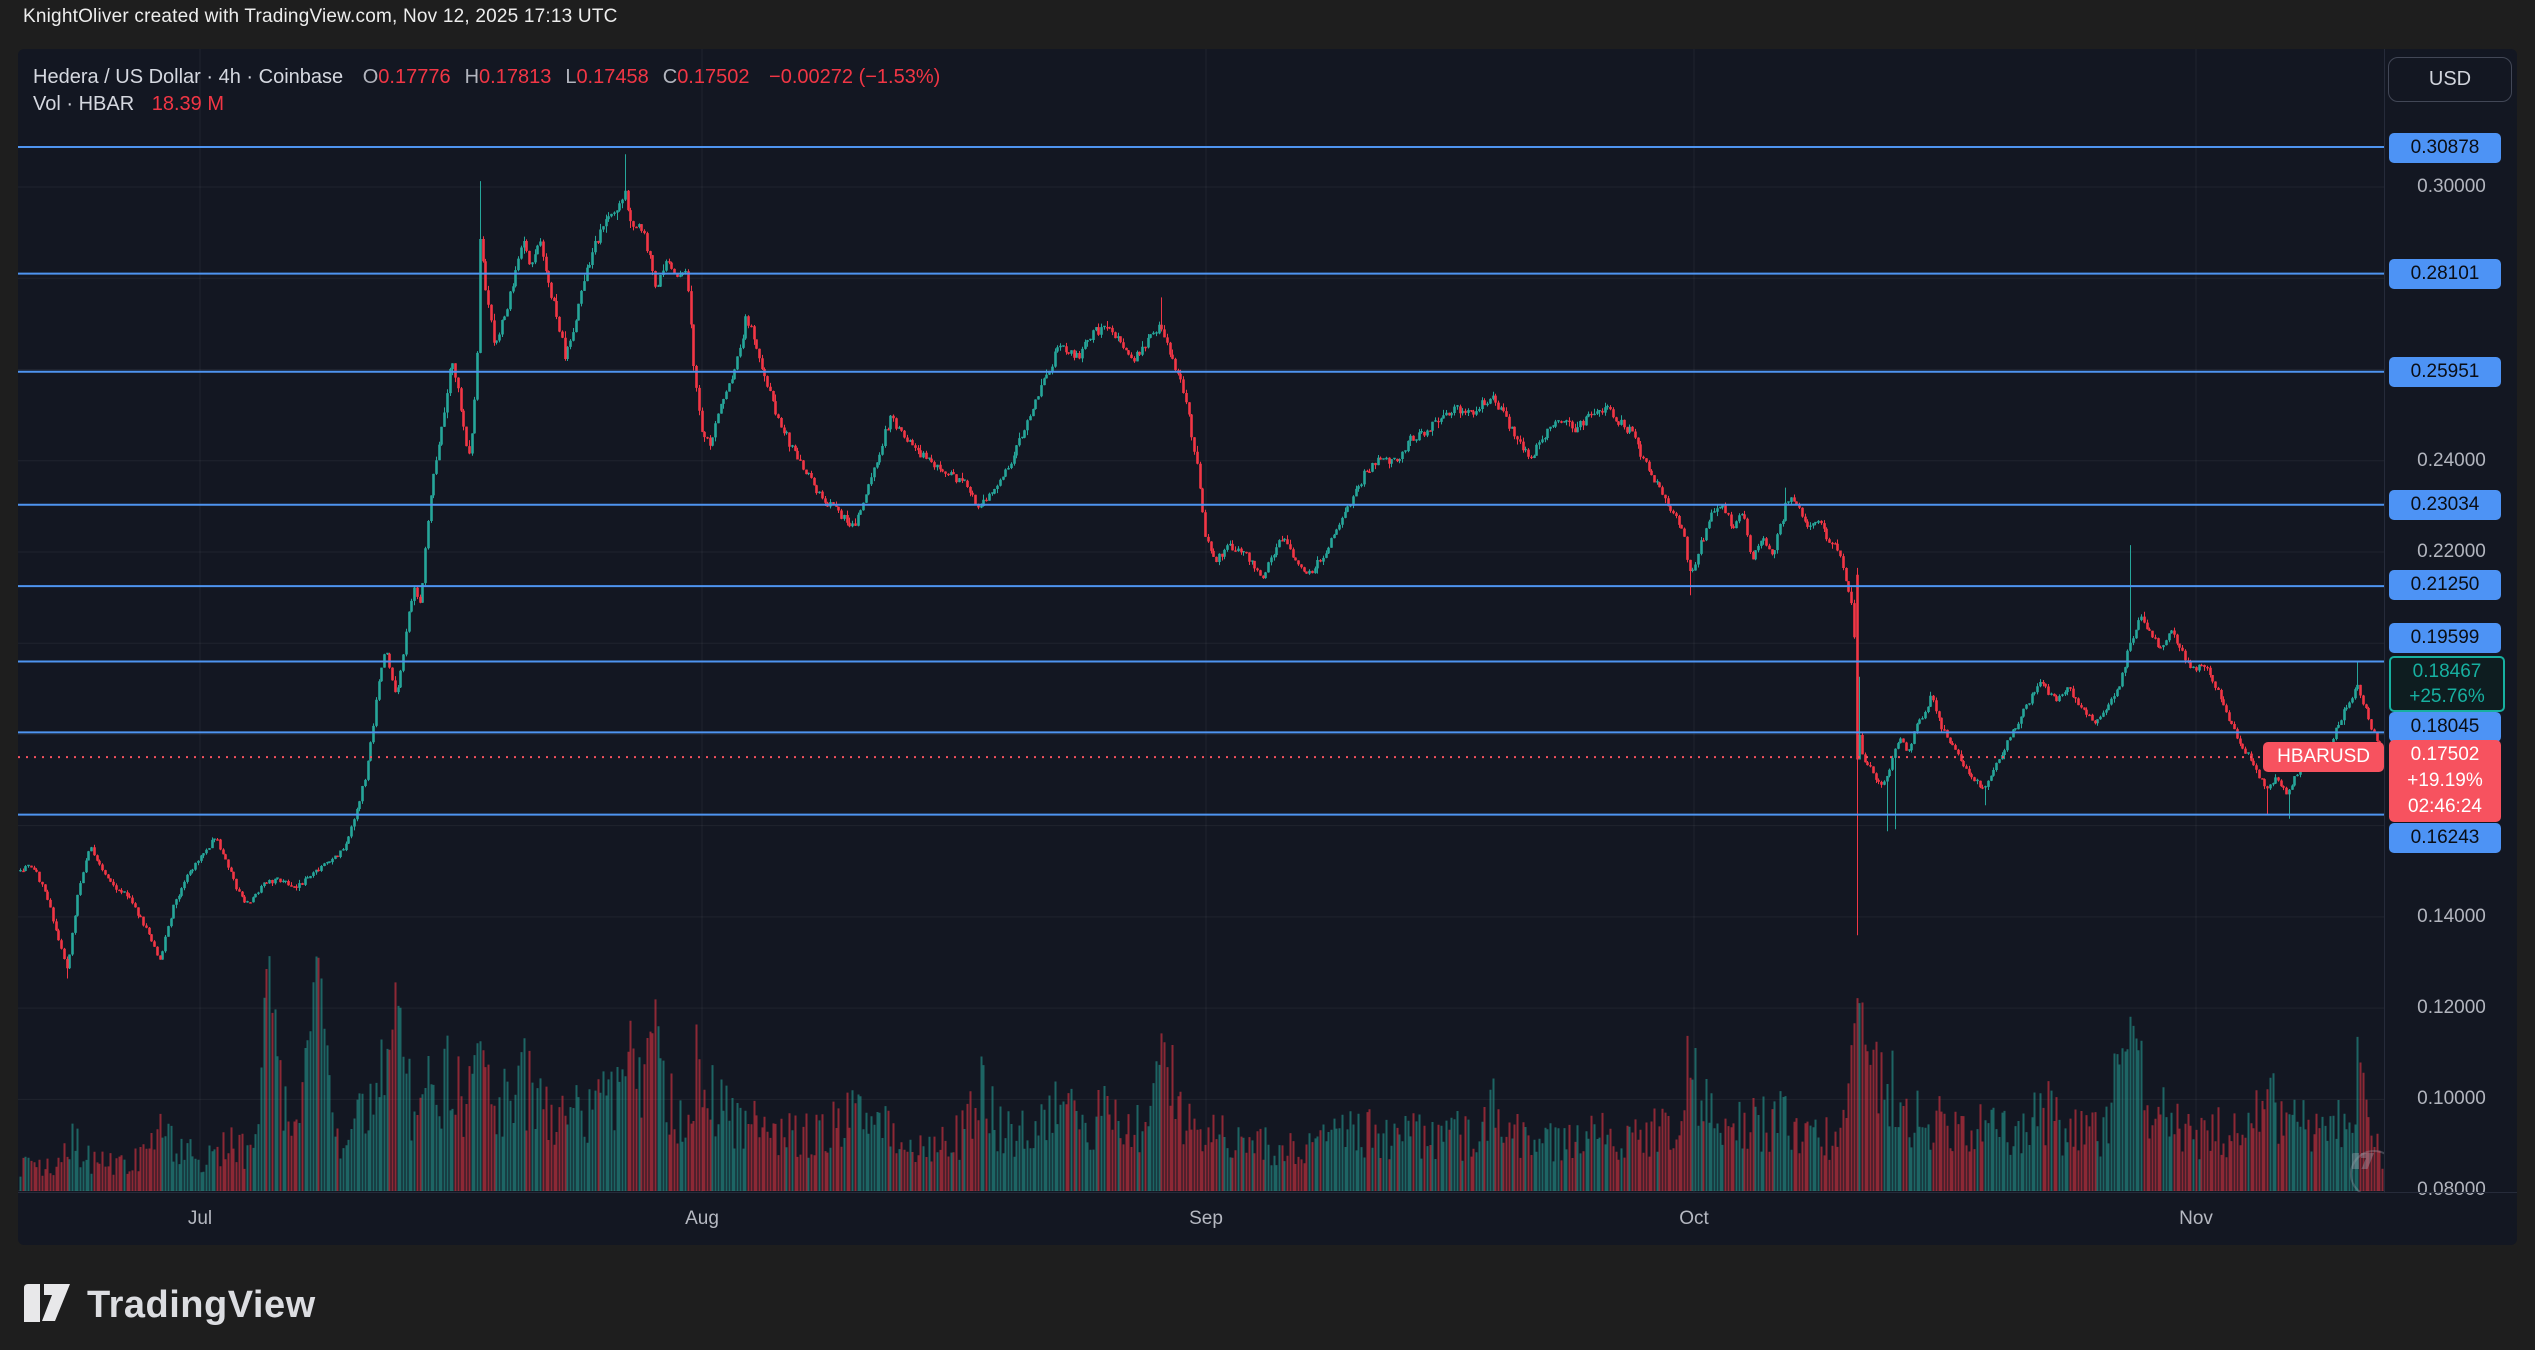  I want to click on month-label: Oct, so click(1694, 1218).